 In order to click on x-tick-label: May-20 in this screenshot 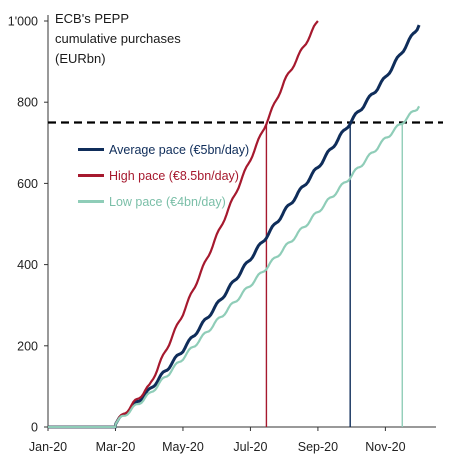, I will do `click(183, 447)`.